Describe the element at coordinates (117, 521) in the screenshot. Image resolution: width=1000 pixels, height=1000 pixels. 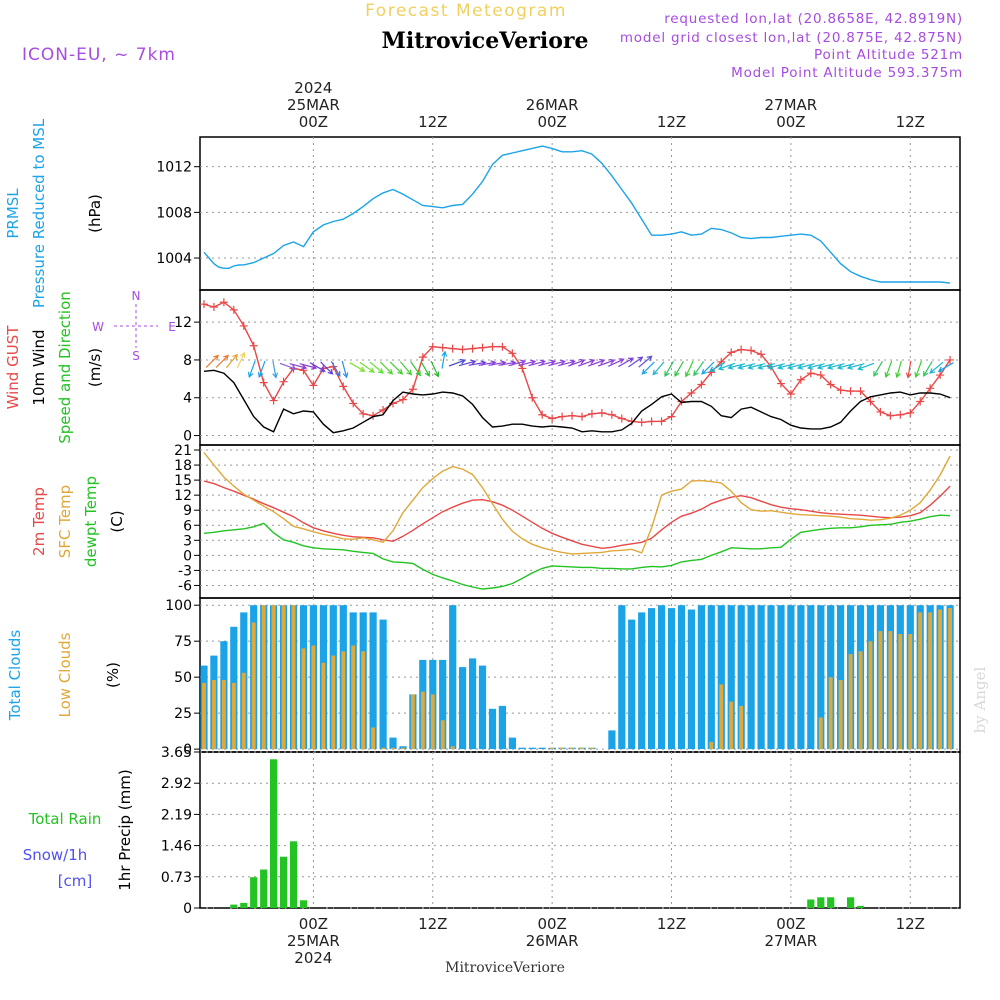
I see `y-unit-label: (C)` at that location.